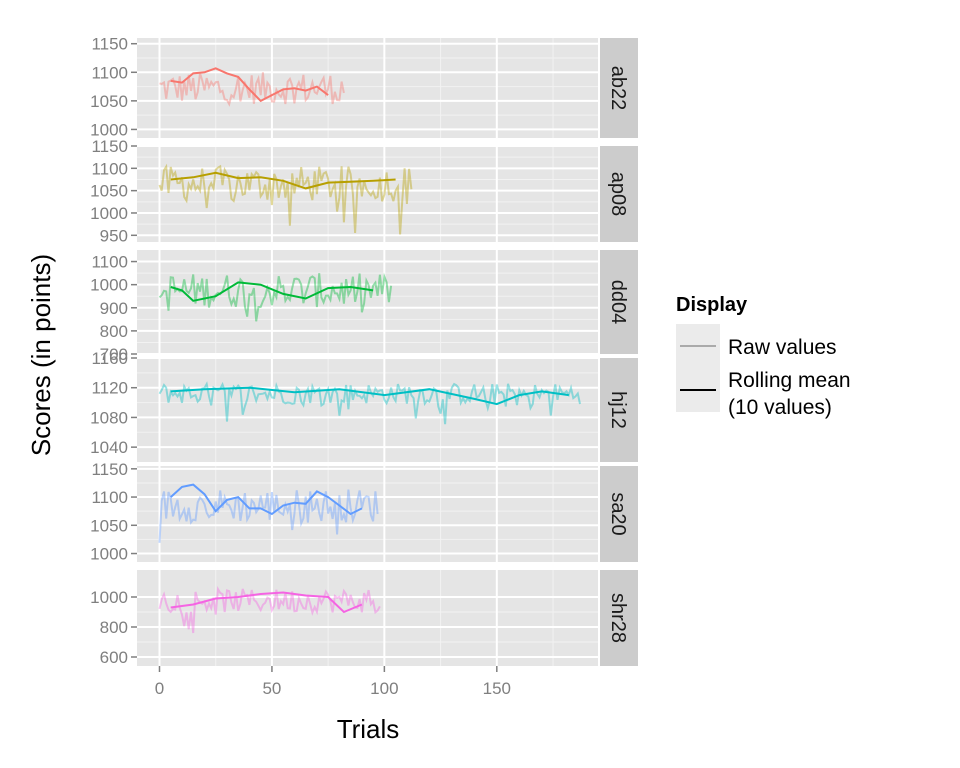 This screenshot has width=960, height=768. I want to click on x-axis-title: Trials, so click(368, 729).